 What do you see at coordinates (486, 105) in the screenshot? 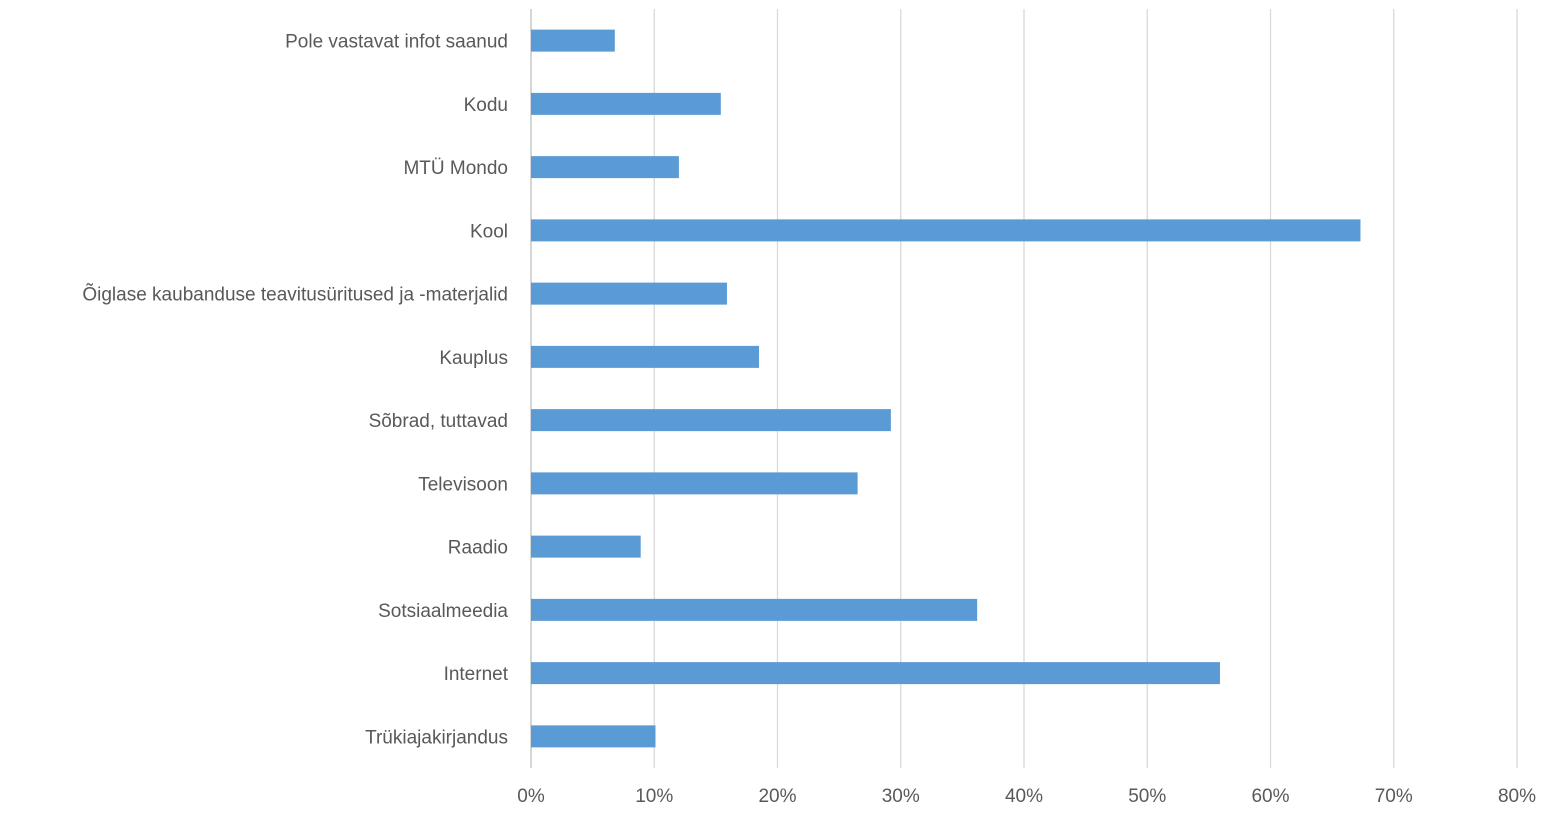
I see `category-label: Kodu` at bounding box center [486, 105].